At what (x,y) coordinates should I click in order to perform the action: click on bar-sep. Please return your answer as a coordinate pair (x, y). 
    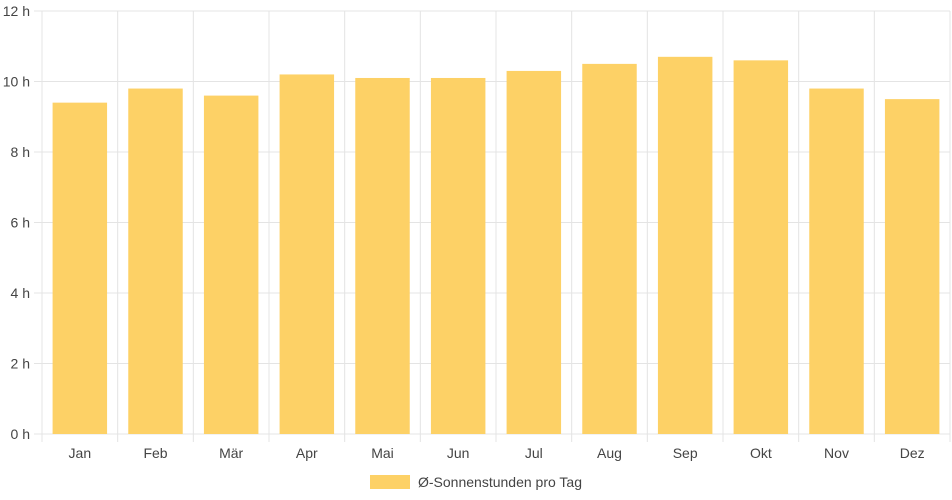
    Looking at the image, I should click on (685, 245).